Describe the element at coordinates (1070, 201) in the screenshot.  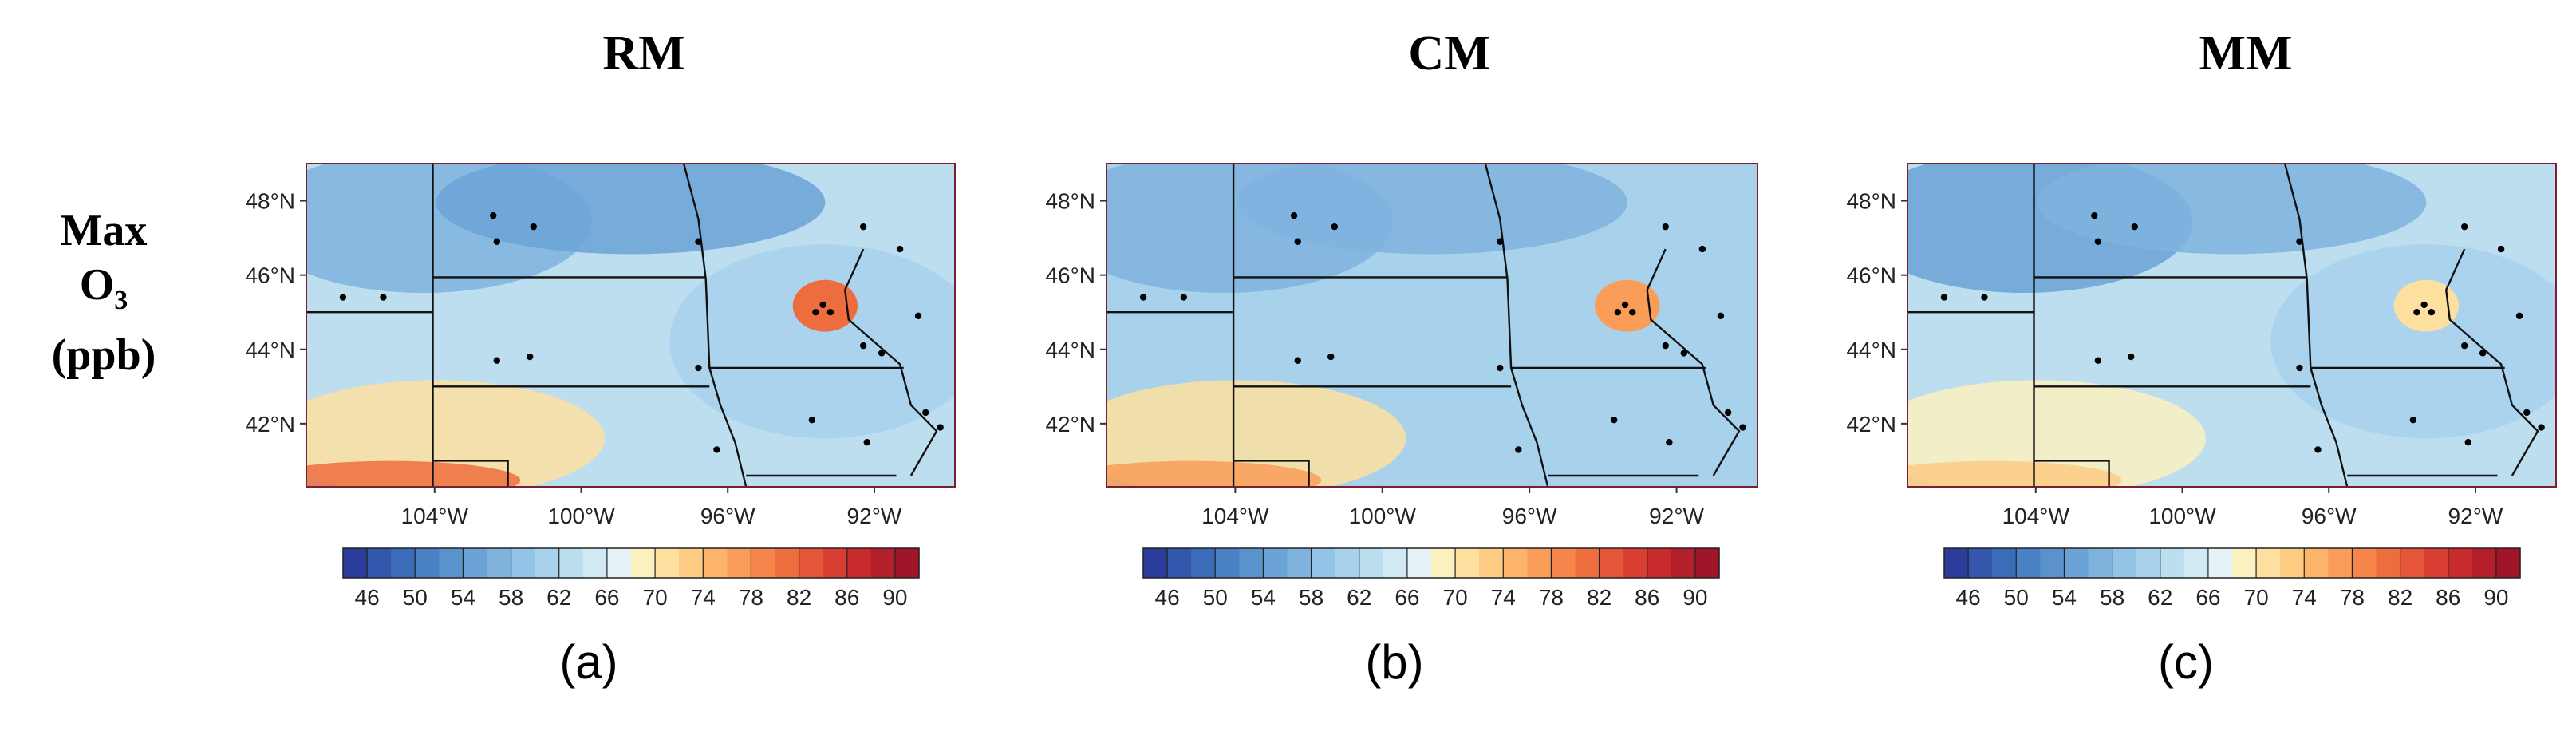
I see `lat-tick-label: 48°N` at that location.